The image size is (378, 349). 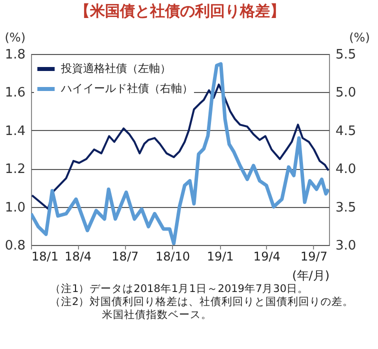 I want to click on y2-tick-label: 4.5, so click(x=346, y=131).